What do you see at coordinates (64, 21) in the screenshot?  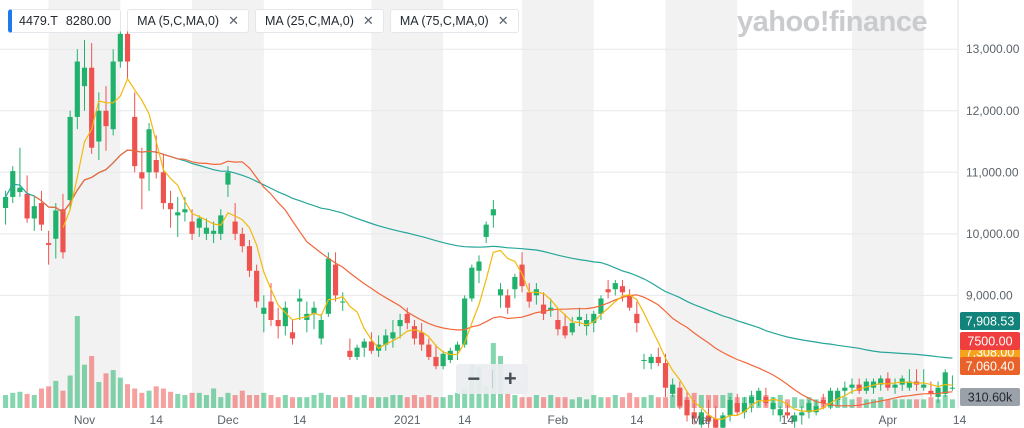 I see `ticker-chip: 4479.T 8280.00` at bounding box center [64, 21].